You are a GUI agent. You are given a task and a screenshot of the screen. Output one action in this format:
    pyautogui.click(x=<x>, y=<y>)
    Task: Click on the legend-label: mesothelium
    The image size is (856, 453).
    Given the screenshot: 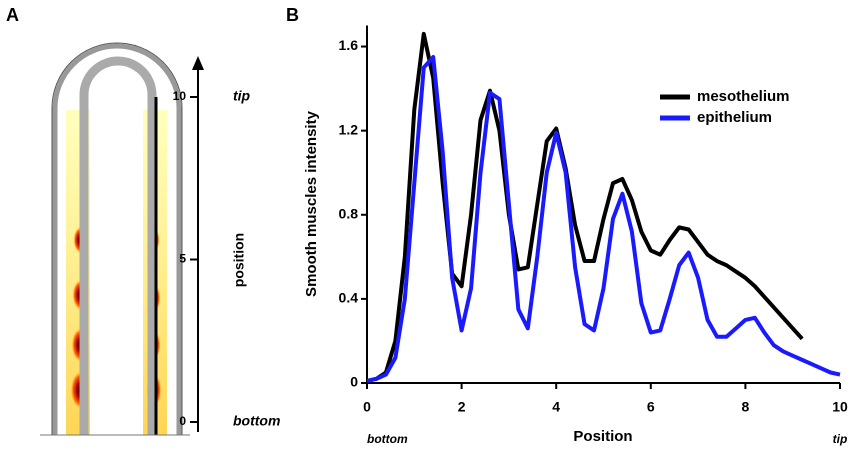 What is the action you would take?
    pyautogui.click(x=743, y=96)
    